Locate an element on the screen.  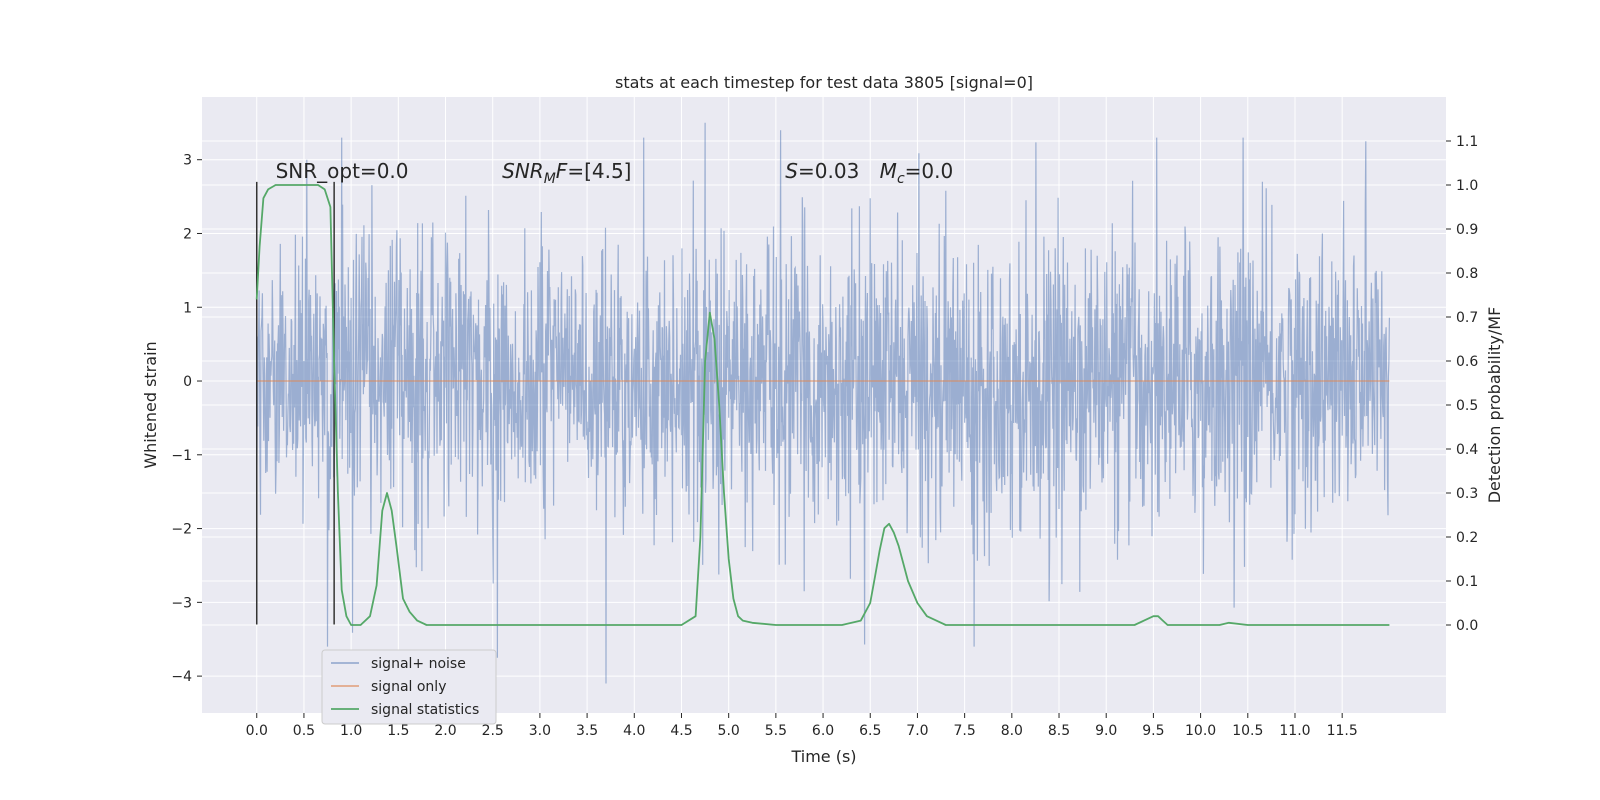
x-tick-label-1: 0.5 is located at coordinates (304, 731).